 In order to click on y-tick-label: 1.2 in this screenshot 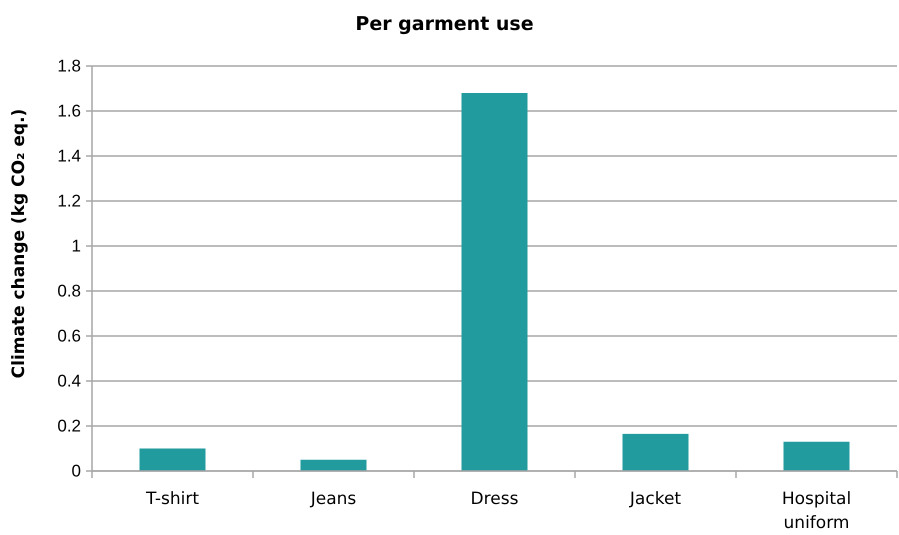, I will do `click(69, 200)`.